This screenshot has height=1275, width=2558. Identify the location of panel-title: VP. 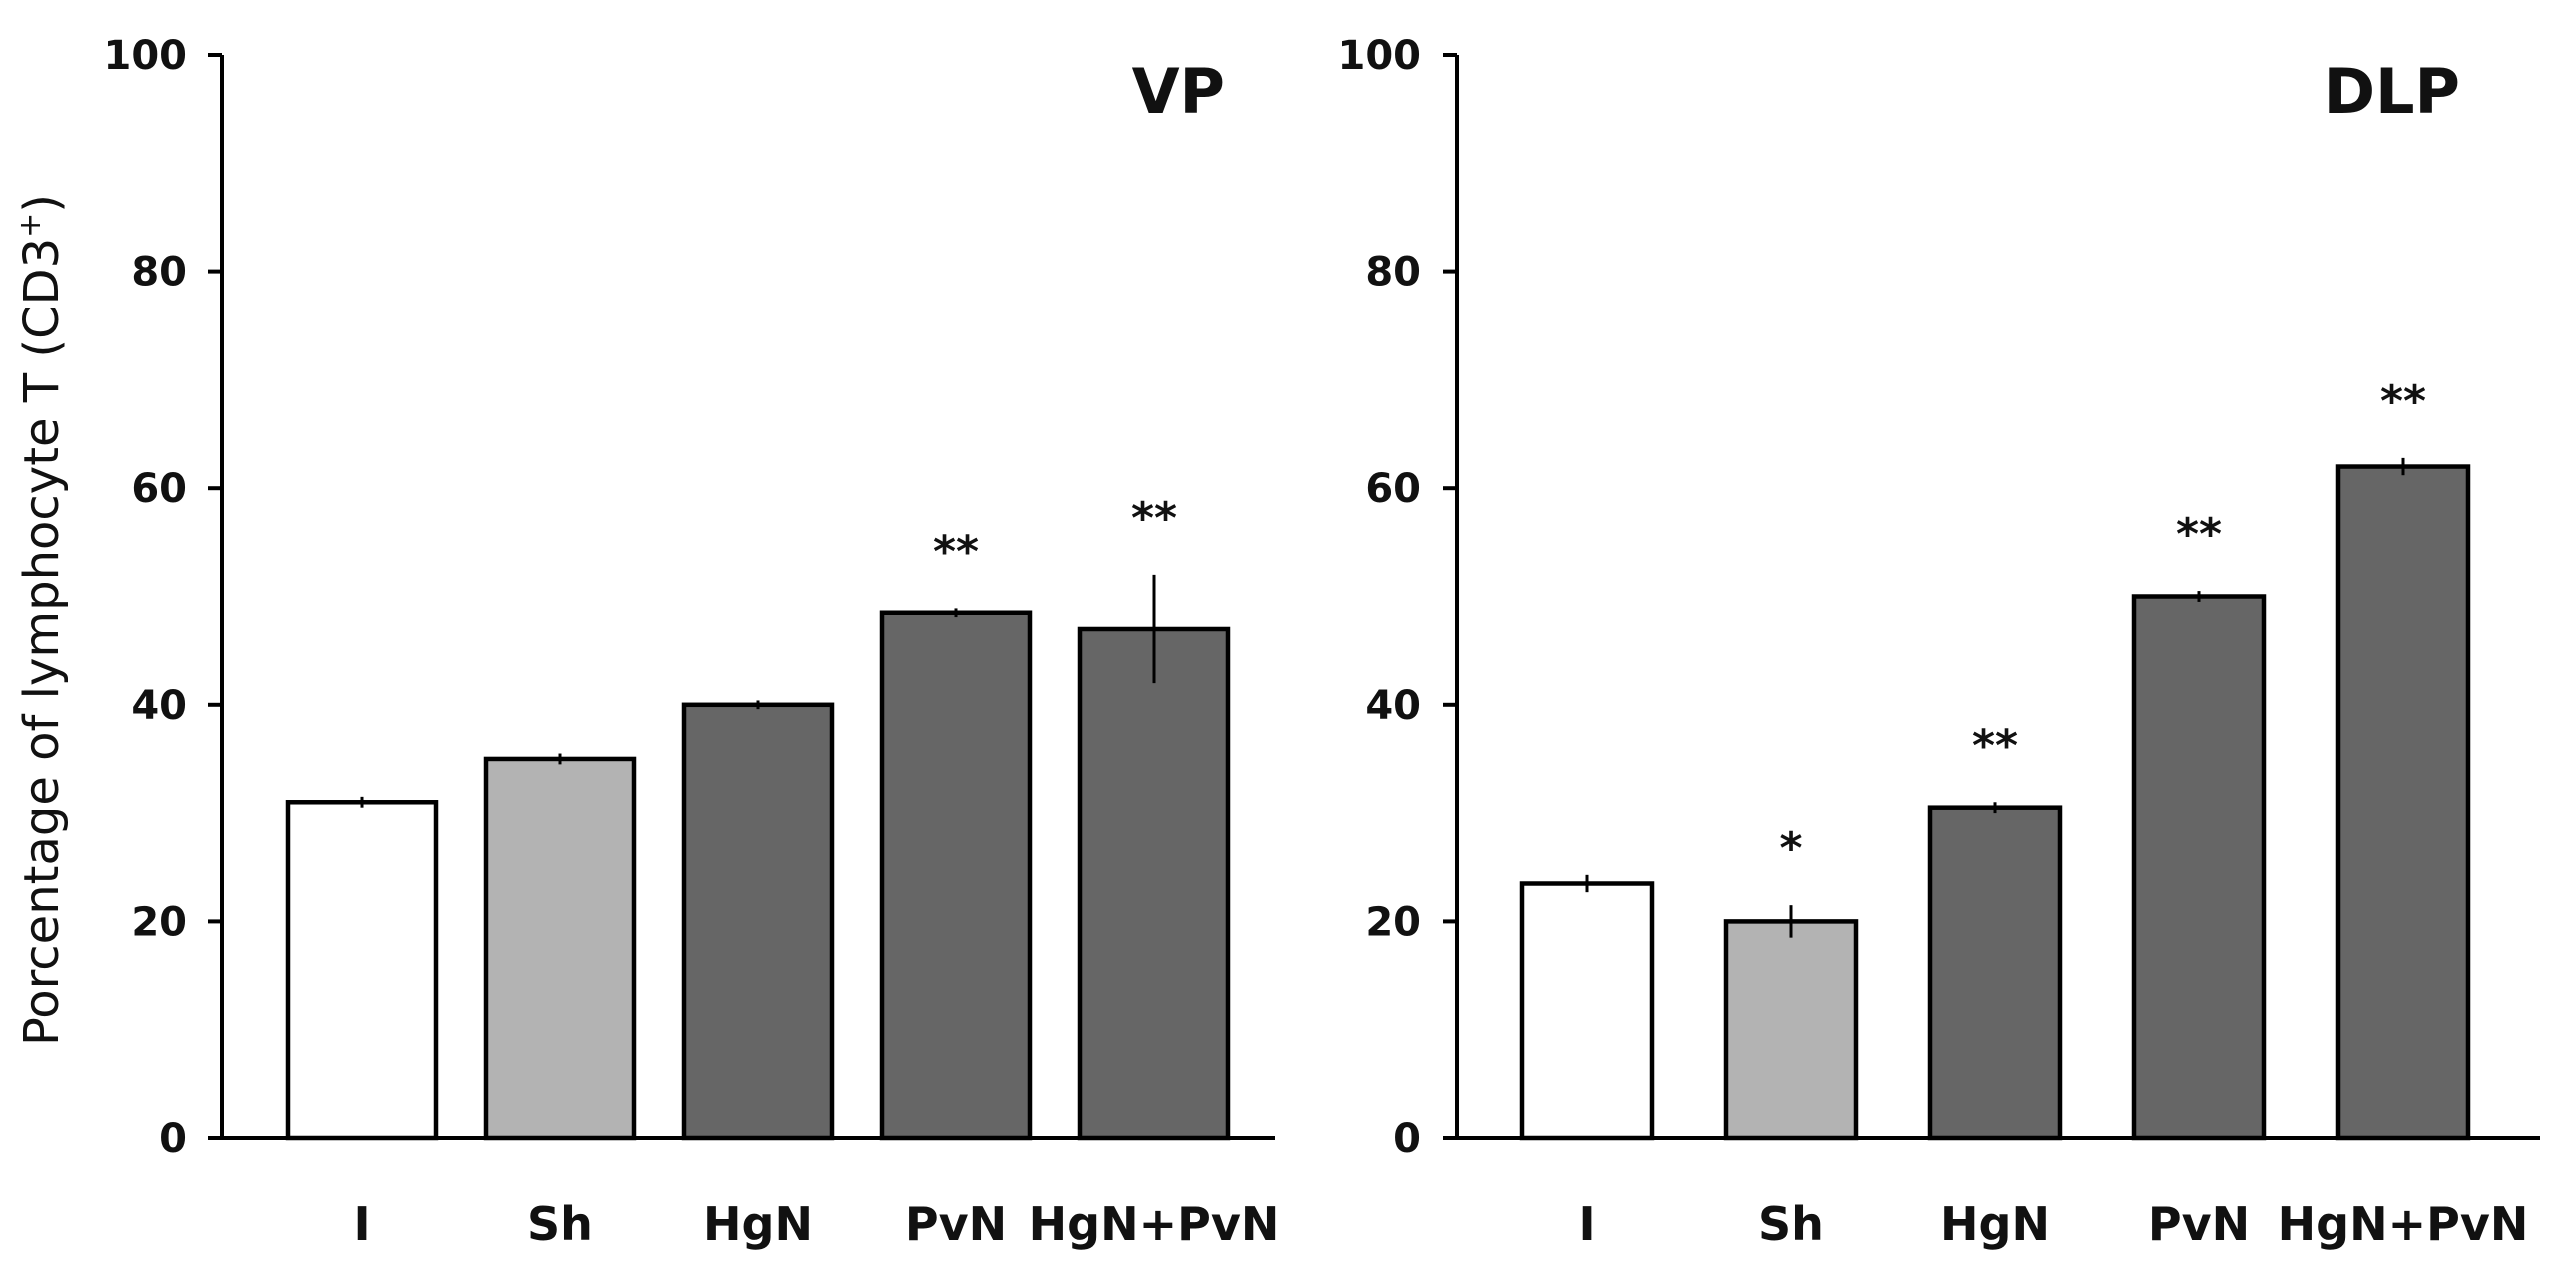
(1178, 91).